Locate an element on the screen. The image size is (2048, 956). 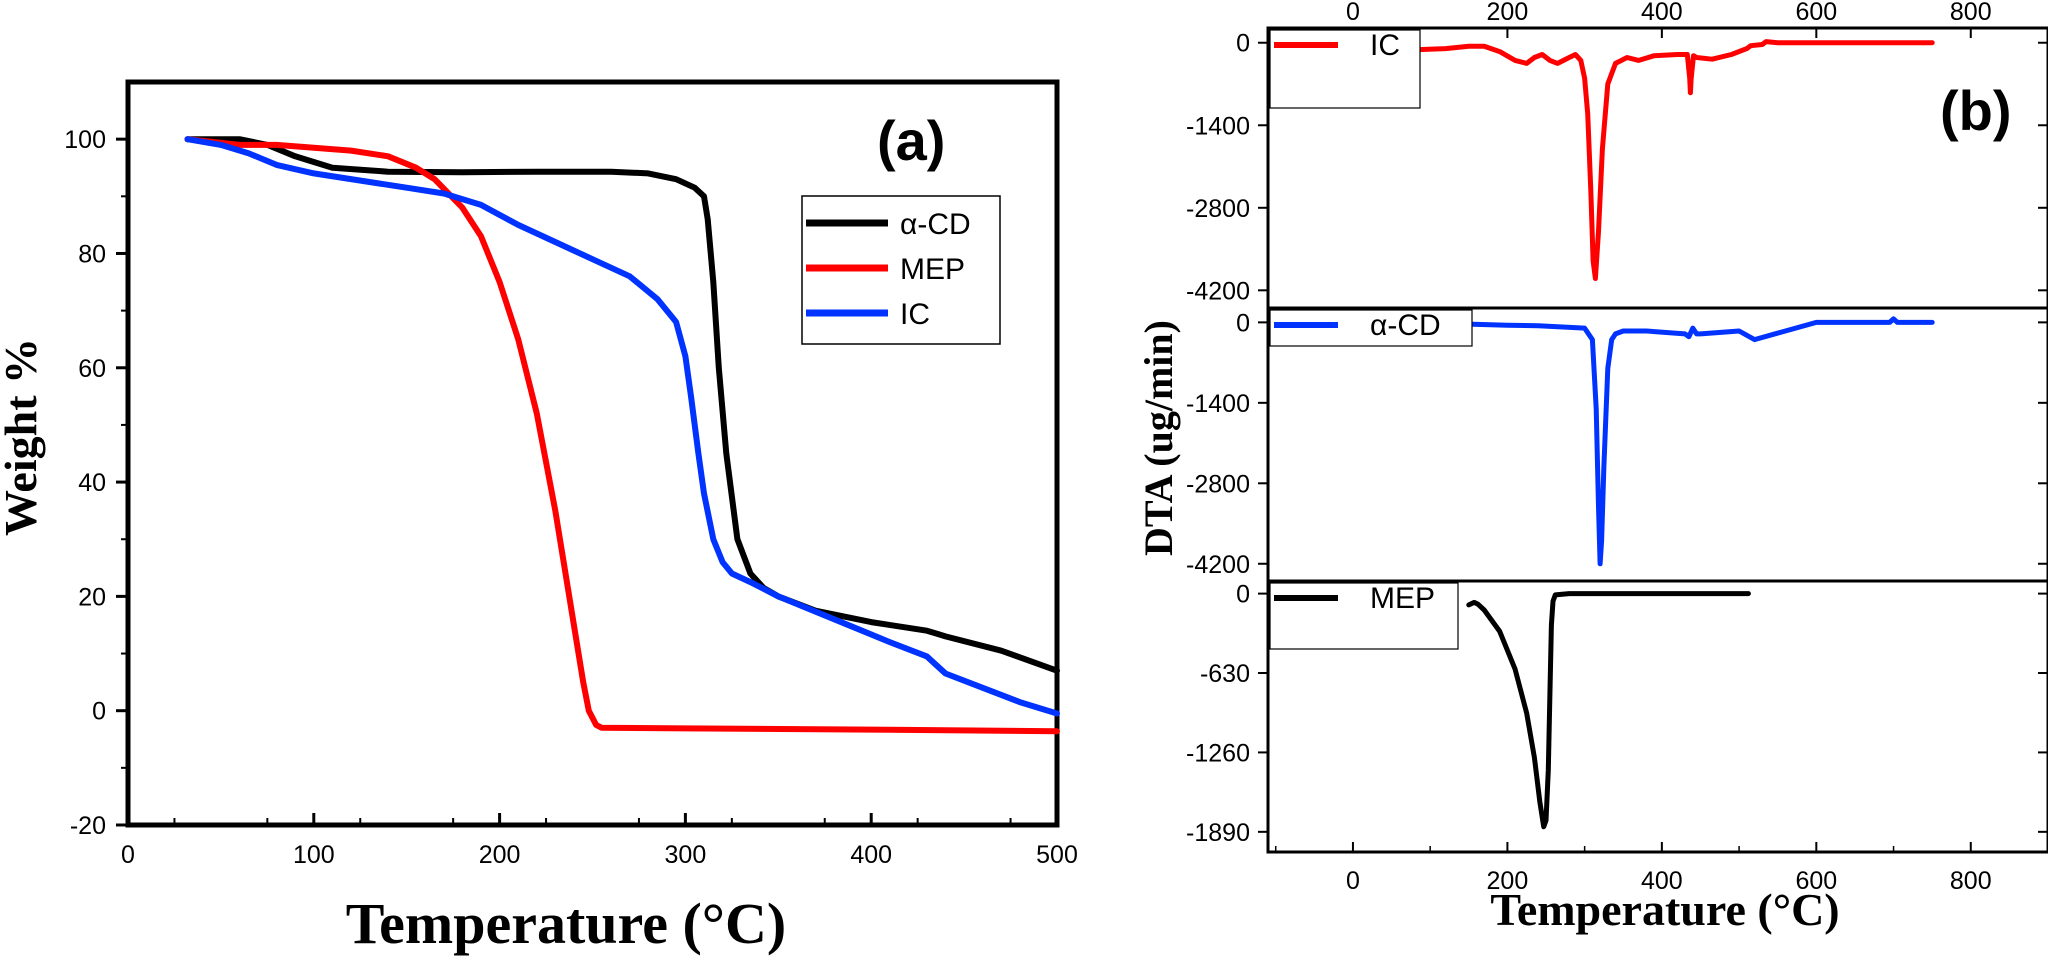
dta-frame-acd is located at coordinates (1657, 444).